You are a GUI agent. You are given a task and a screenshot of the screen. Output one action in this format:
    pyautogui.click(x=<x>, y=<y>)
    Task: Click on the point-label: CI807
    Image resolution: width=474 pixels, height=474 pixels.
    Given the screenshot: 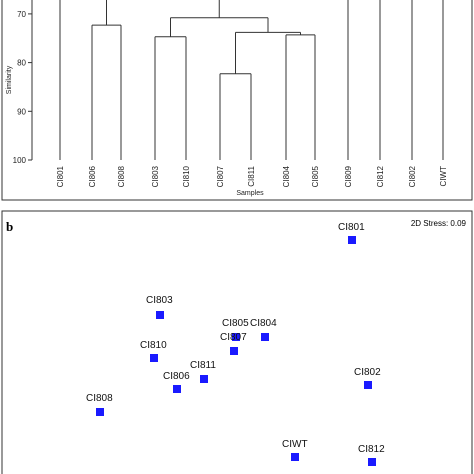 What is the action you would take?
    pyautogui.click(x=233, y=337)
    